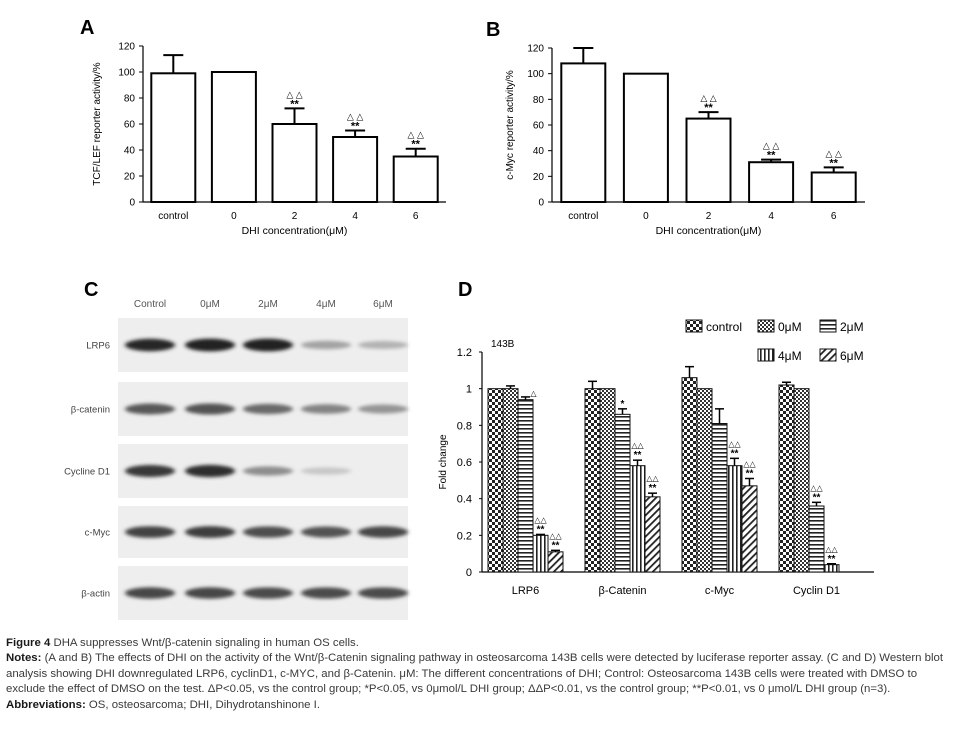  I want to click on caption-notes-label: Notes:, so click(24, 658).